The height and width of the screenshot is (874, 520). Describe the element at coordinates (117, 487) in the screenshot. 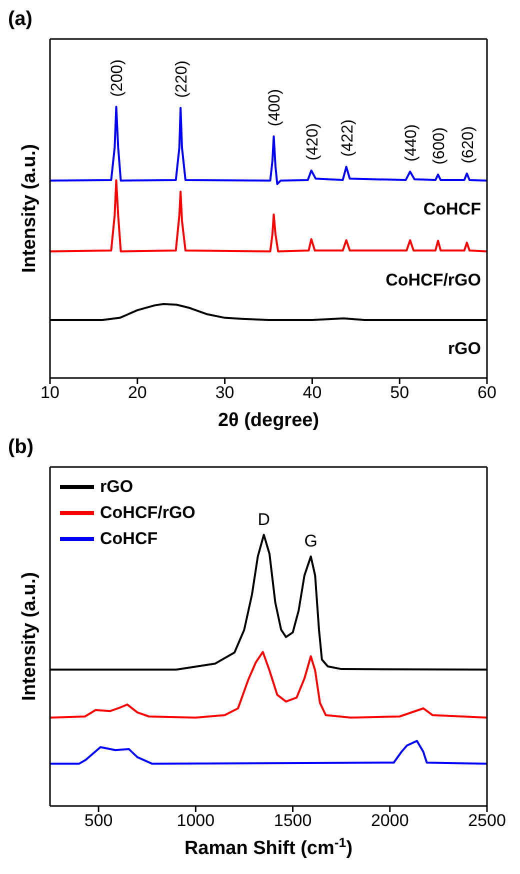

I see `legend-label: rGO` at that location.